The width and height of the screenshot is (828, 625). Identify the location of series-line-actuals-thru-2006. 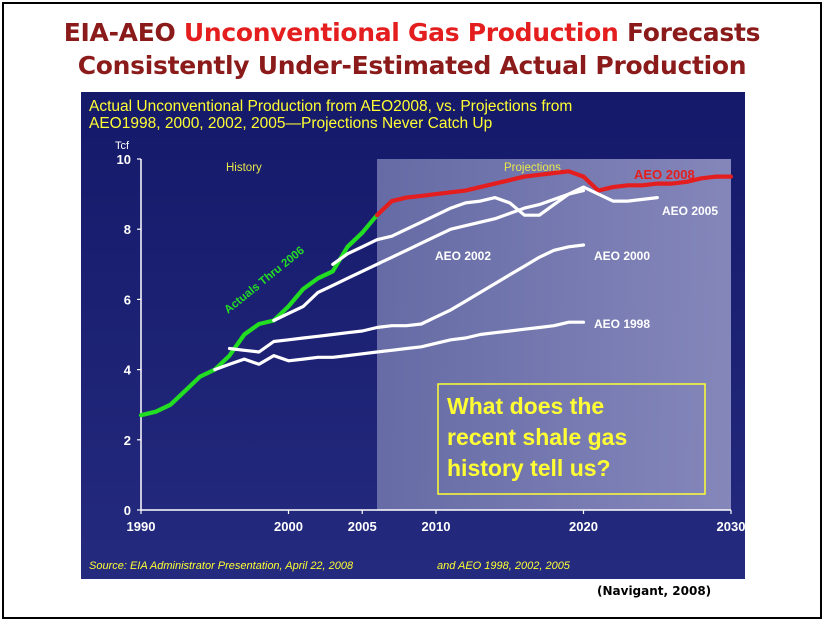
(259, 315).